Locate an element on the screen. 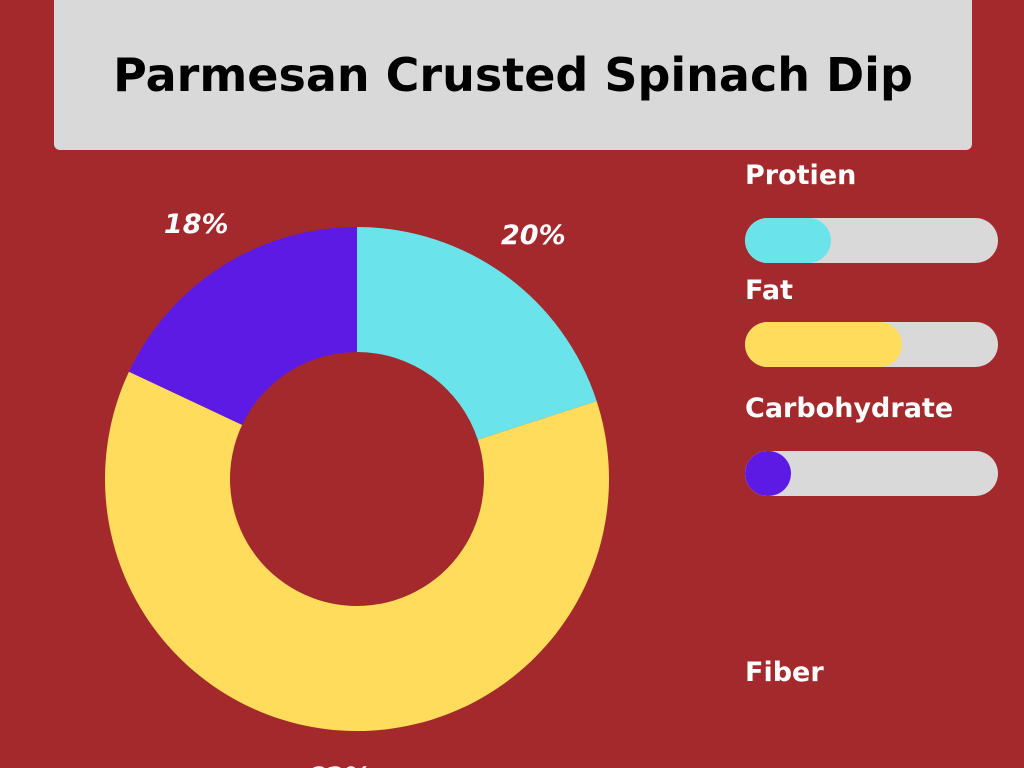 The width and height of the screenshot is (1024, 768). legend-item-fiber: Fiber is located at coordinates (871, 672).